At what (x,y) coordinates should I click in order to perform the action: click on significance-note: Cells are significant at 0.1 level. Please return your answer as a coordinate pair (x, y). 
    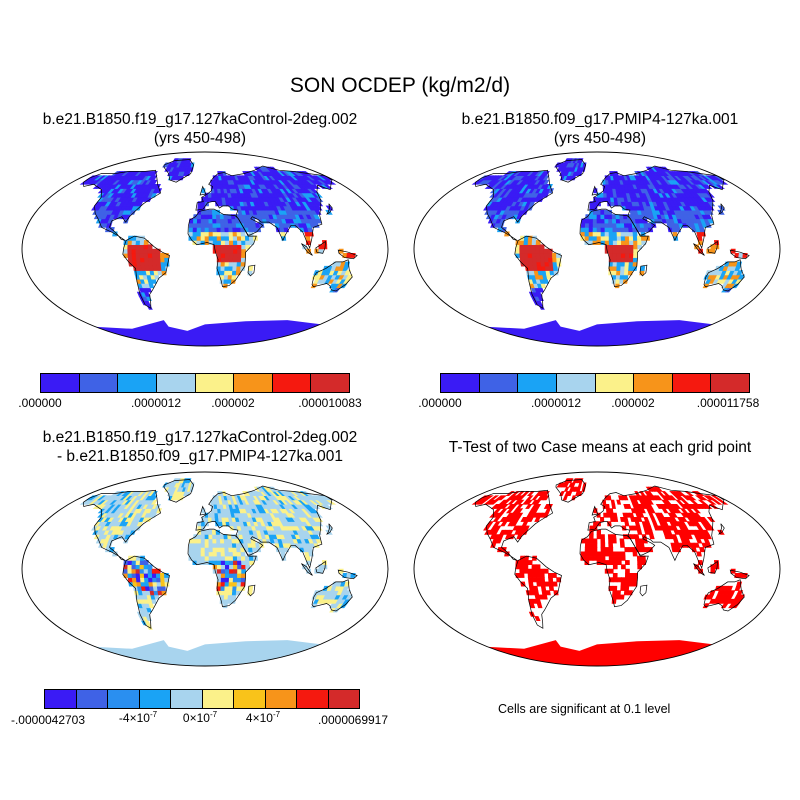
    Looking at the image, I should click on (584, 709).